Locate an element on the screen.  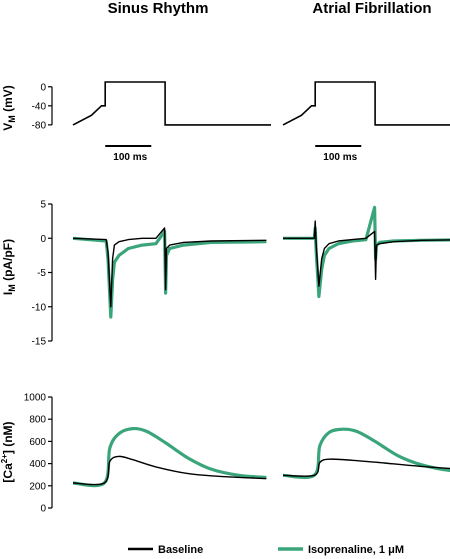
calcium-tick-label-1000: 1000 is located at coordinates (35, 398).